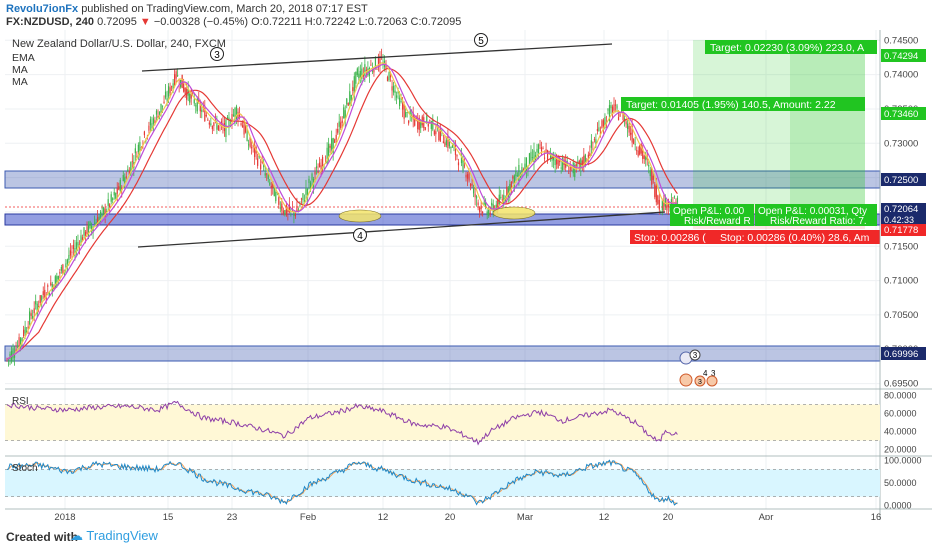 The width and height of the screenshot is (932, 550). What do you see at coordinates (673, 237) in the screenshot?
I see `stop-1-box` at bounding box center [673, 237].